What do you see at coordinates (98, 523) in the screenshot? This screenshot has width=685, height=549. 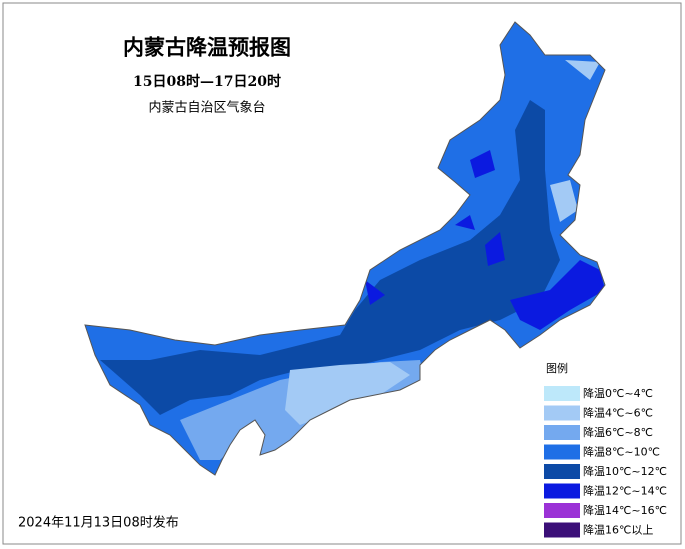 I see `issue-date: 2024年11月13日08时发布` at bounding box center [98, 523].